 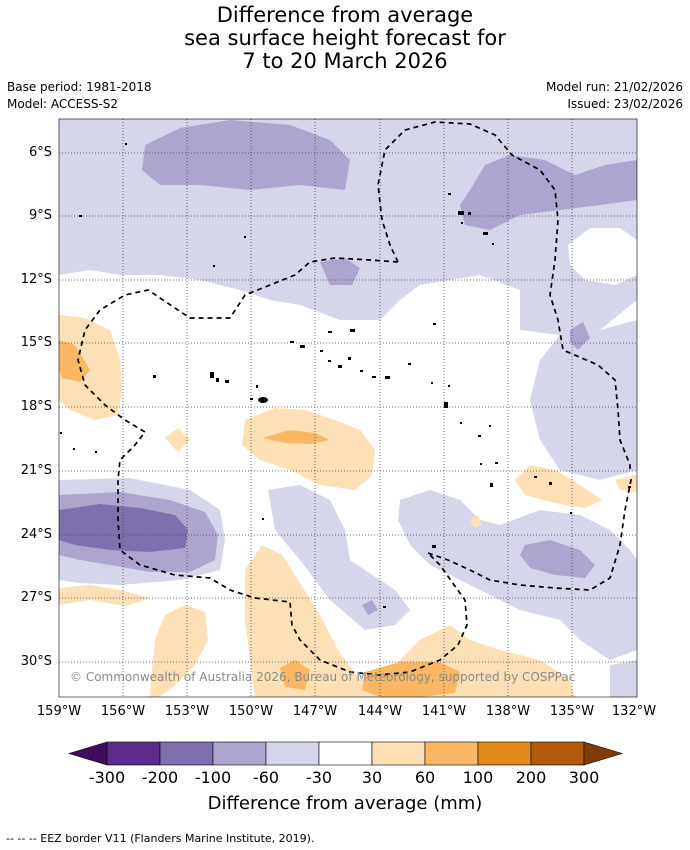 What do you see at coordinates (572, 711) in the screenshot?
I see `lon-label: 135°W` at bounding box center [572, 711].